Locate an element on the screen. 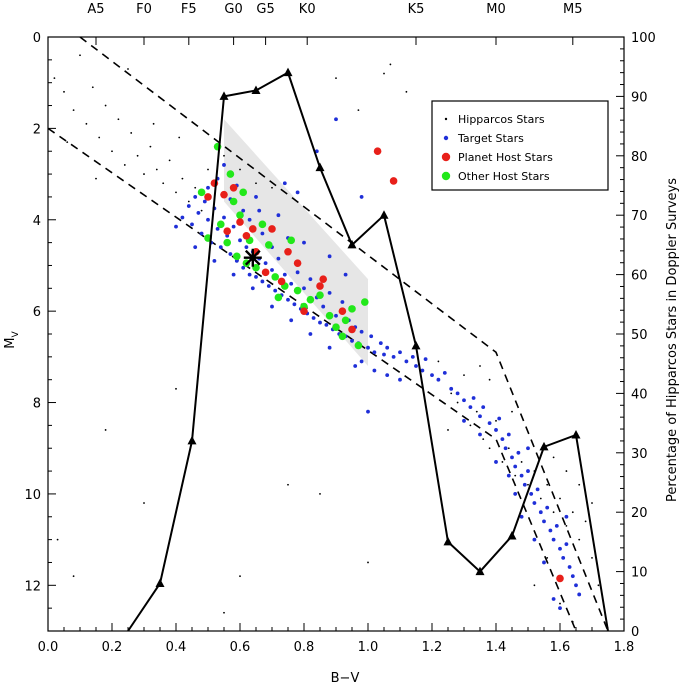 The height and width of the screenshot is (690, 683). y-axis-title: MV is located at coordinates (12, 339).